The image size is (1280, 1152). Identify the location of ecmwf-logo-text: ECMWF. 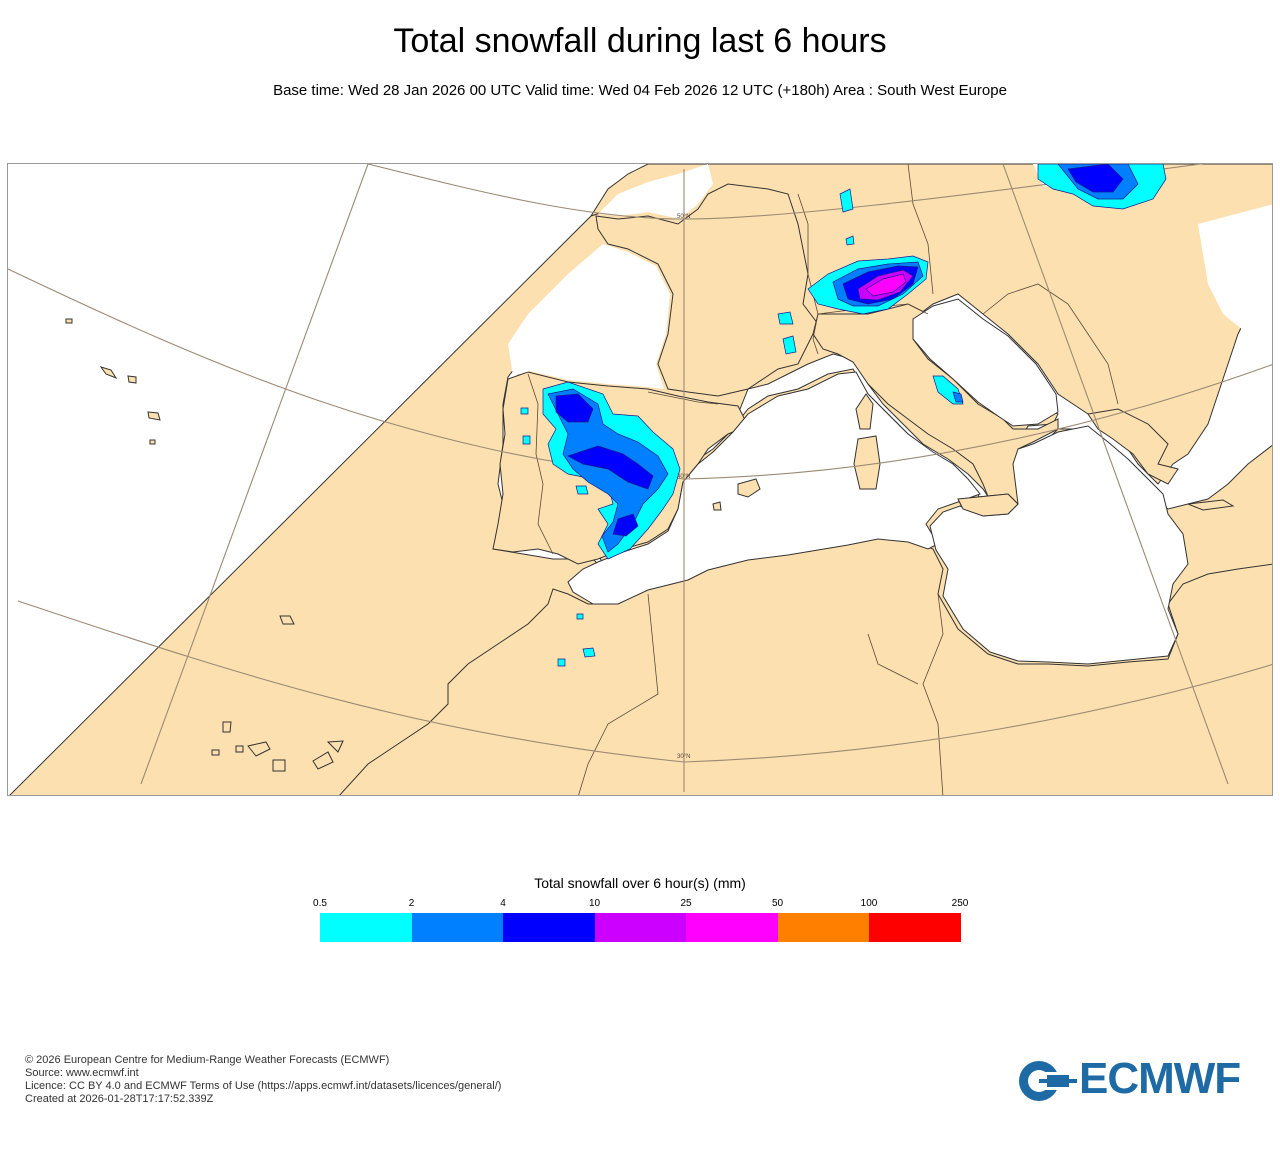
(1160, 1078).